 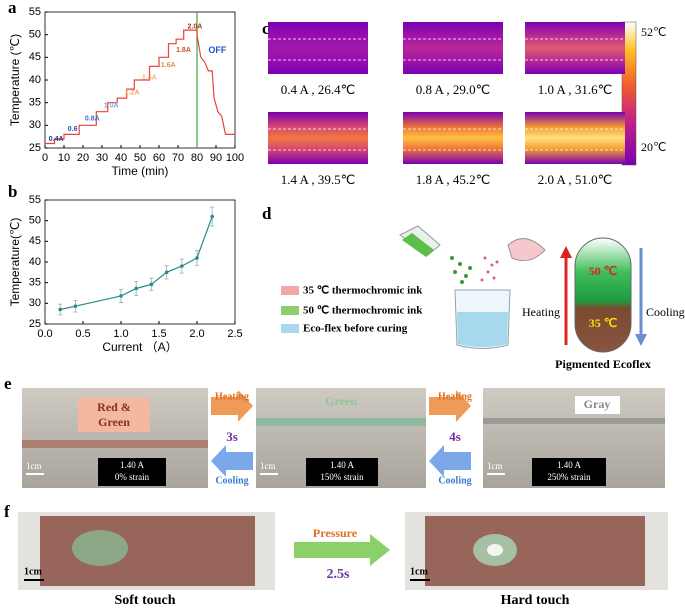 I want to click on annotation: 0.8A, so click(x=92, y=118).